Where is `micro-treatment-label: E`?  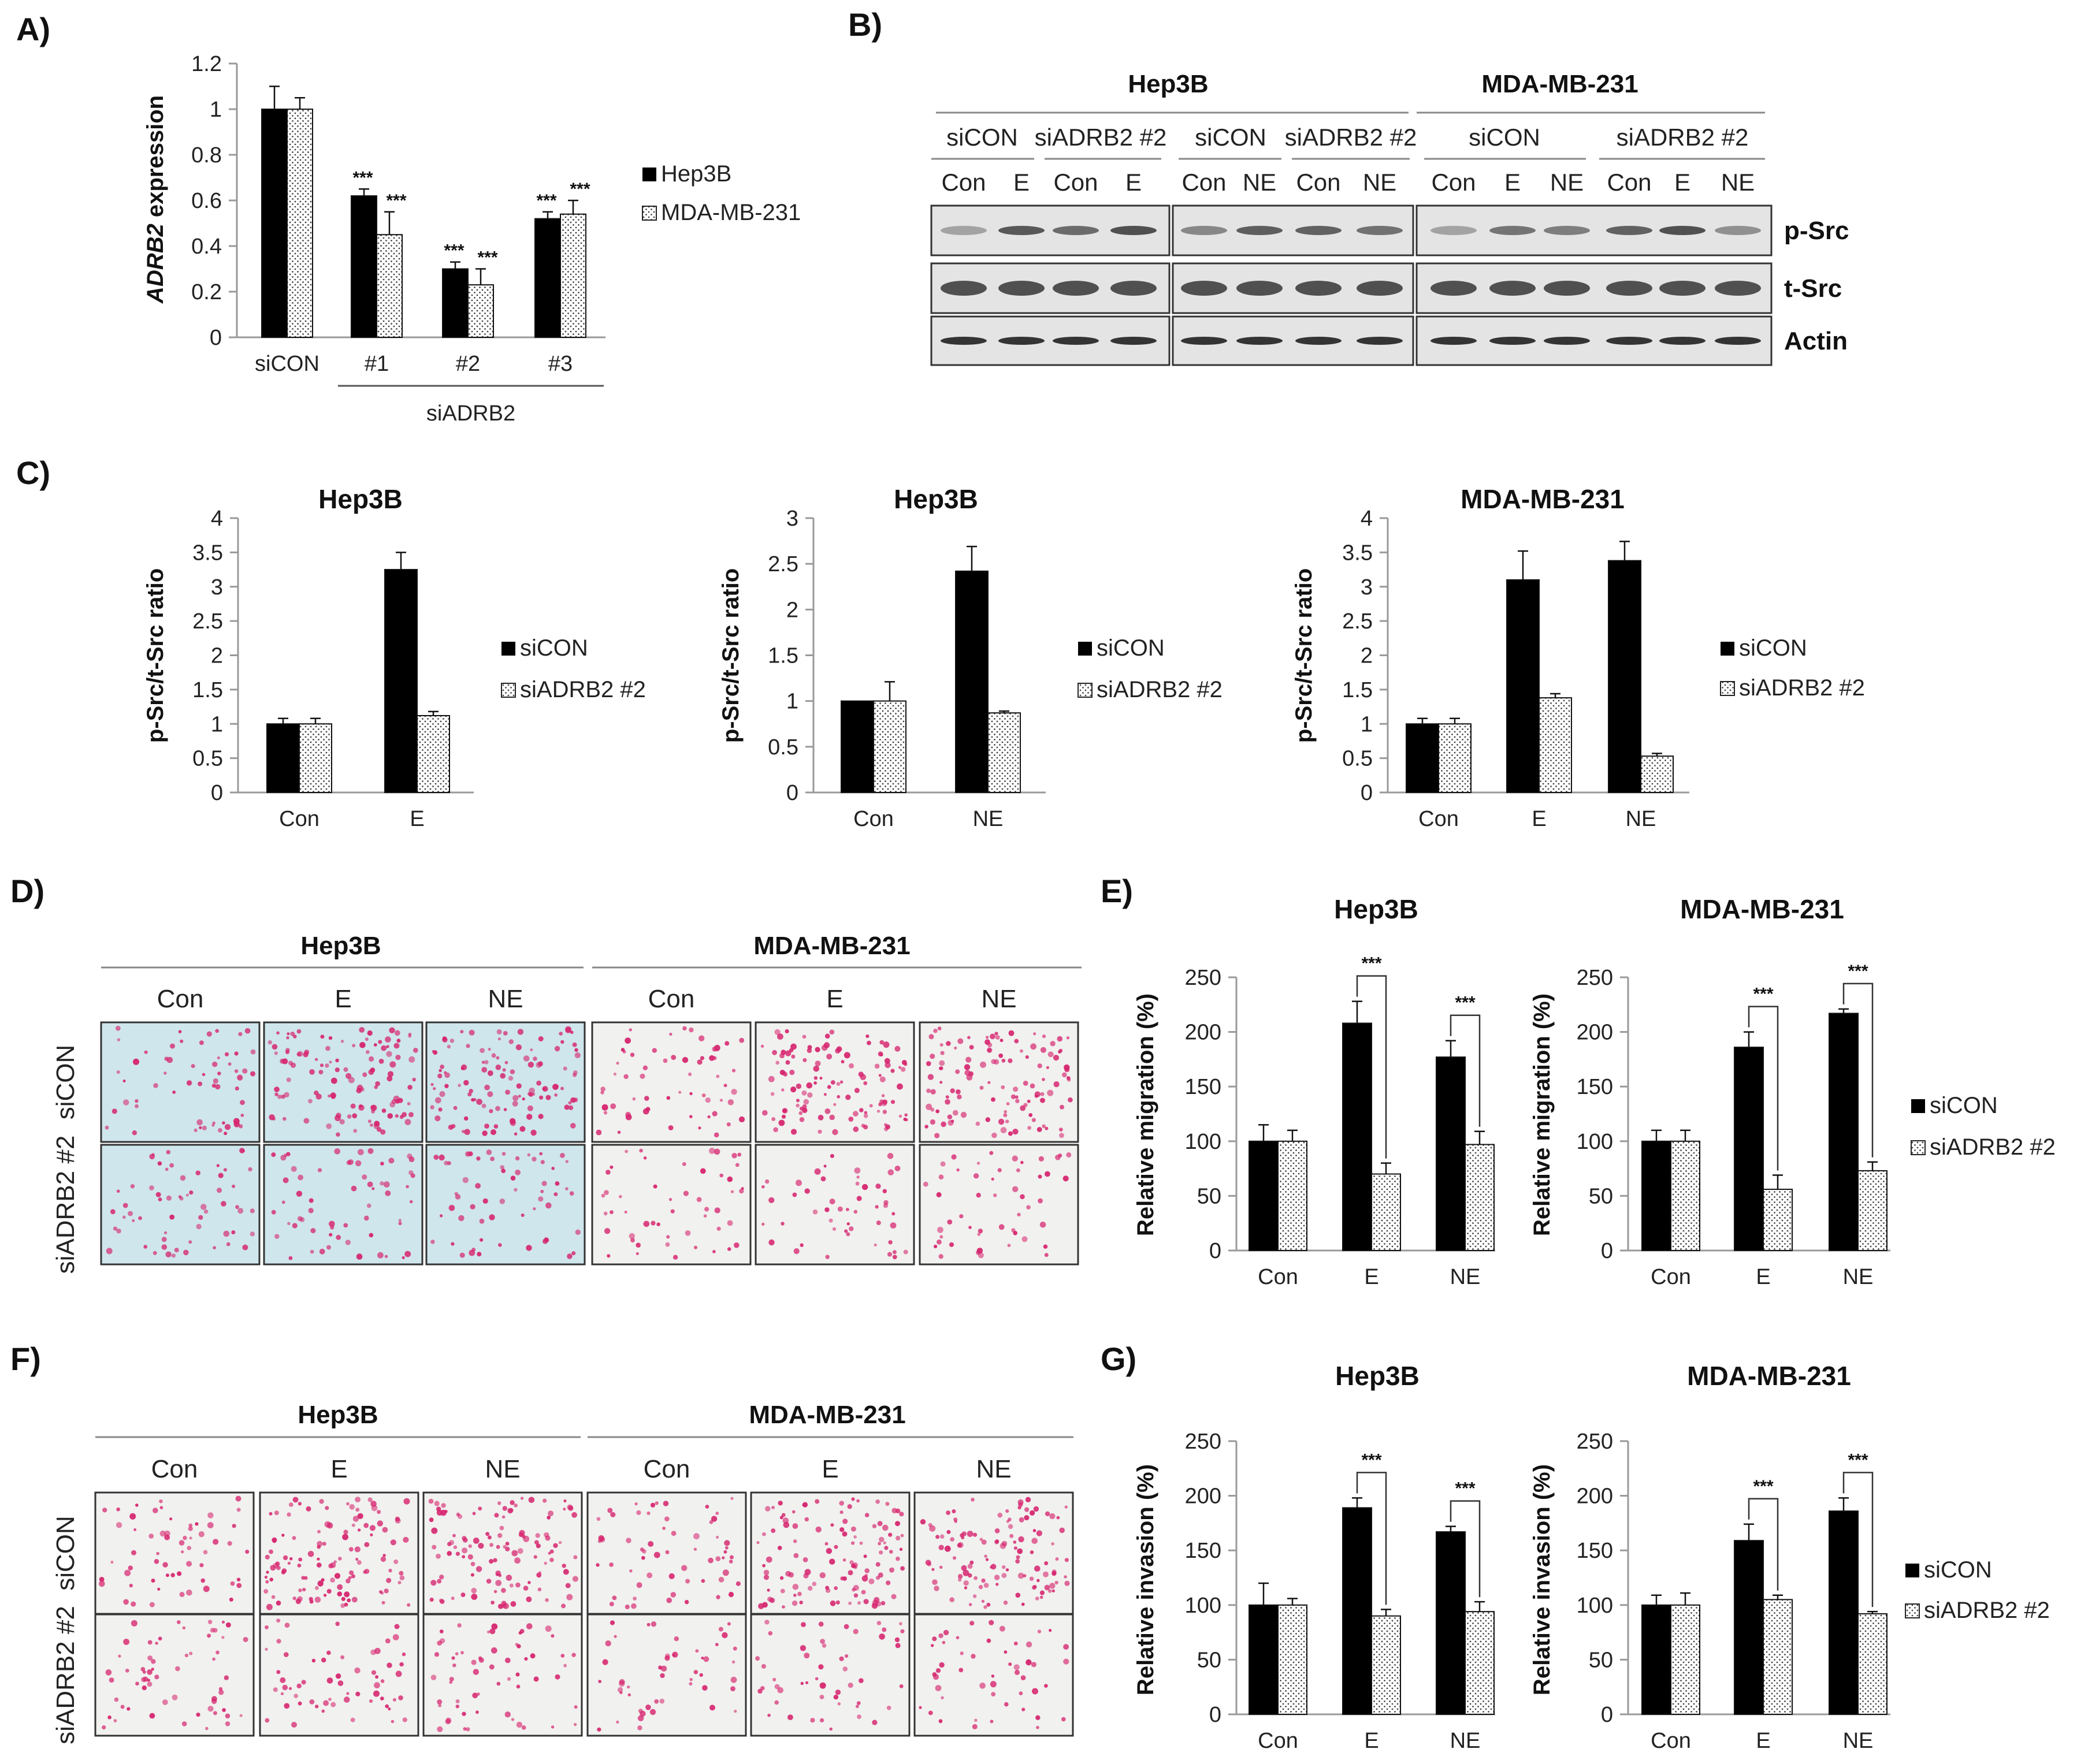
micro-treatment-label: E is located at coordinates (835, 999).